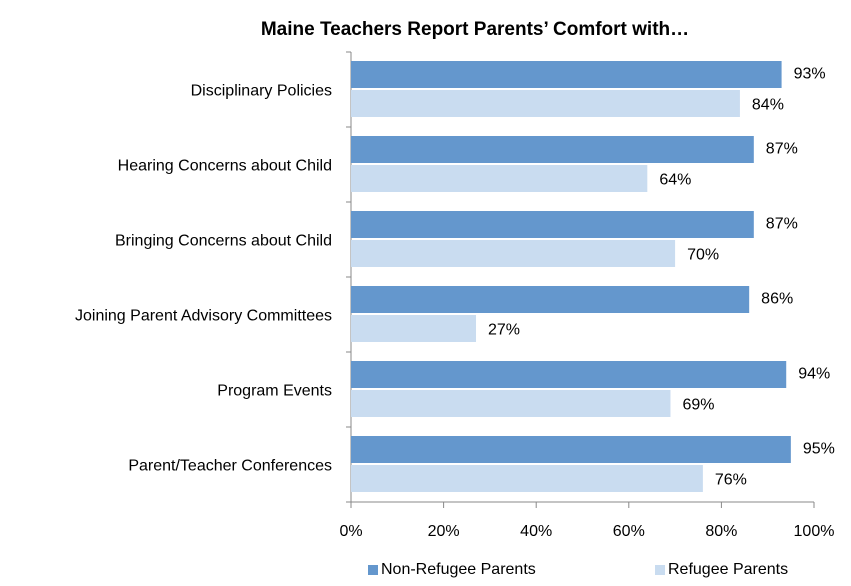  What do you see at coordinates (731, 480) in the screenshot?
I see `value-label: 76%` at bounding box center [731, 480].